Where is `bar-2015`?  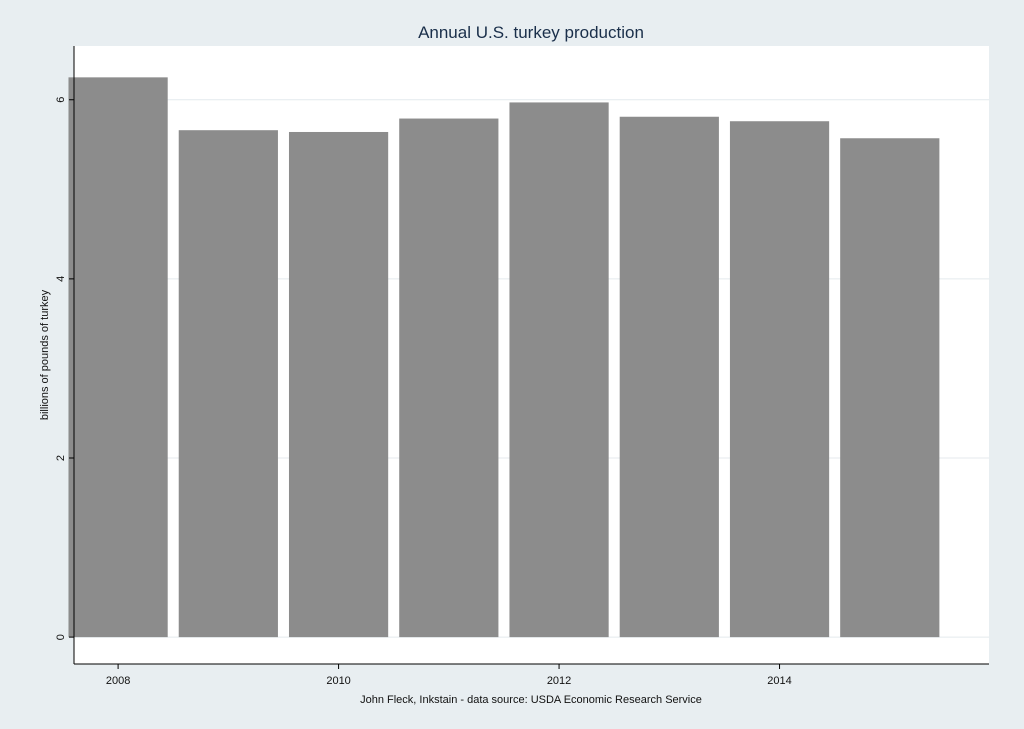
bar-2015 is located at coordinates (890, 388).